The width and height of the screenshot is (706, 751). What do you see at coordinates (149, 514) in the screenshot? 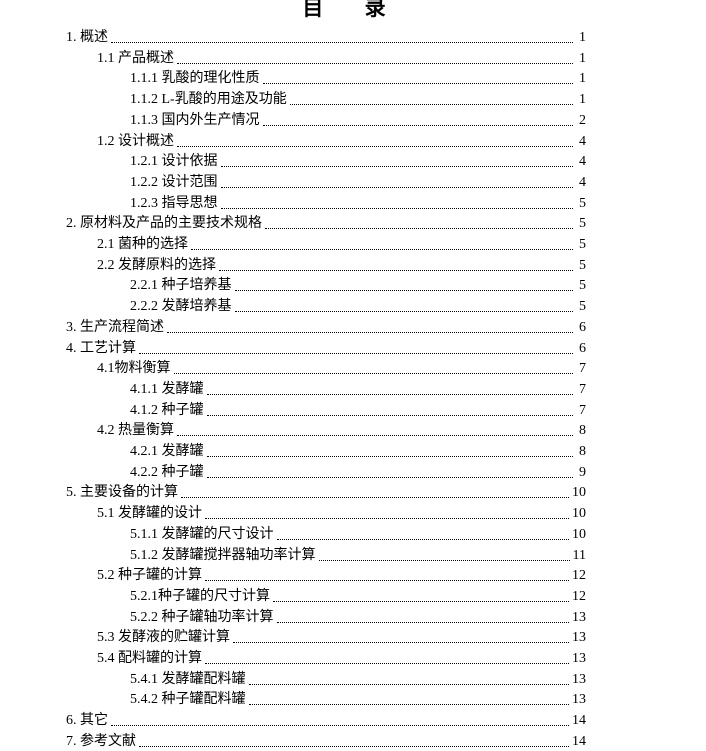
I see `toc-entry-label: 5.1 发酵罐的设计` at bounding box center [149, 514].